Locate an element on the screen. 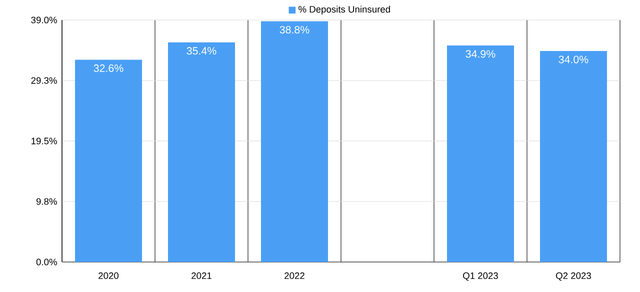 This screenshot has height=292, width=640. y-tick-label: 0.0% is located at coordinates (46, 262).